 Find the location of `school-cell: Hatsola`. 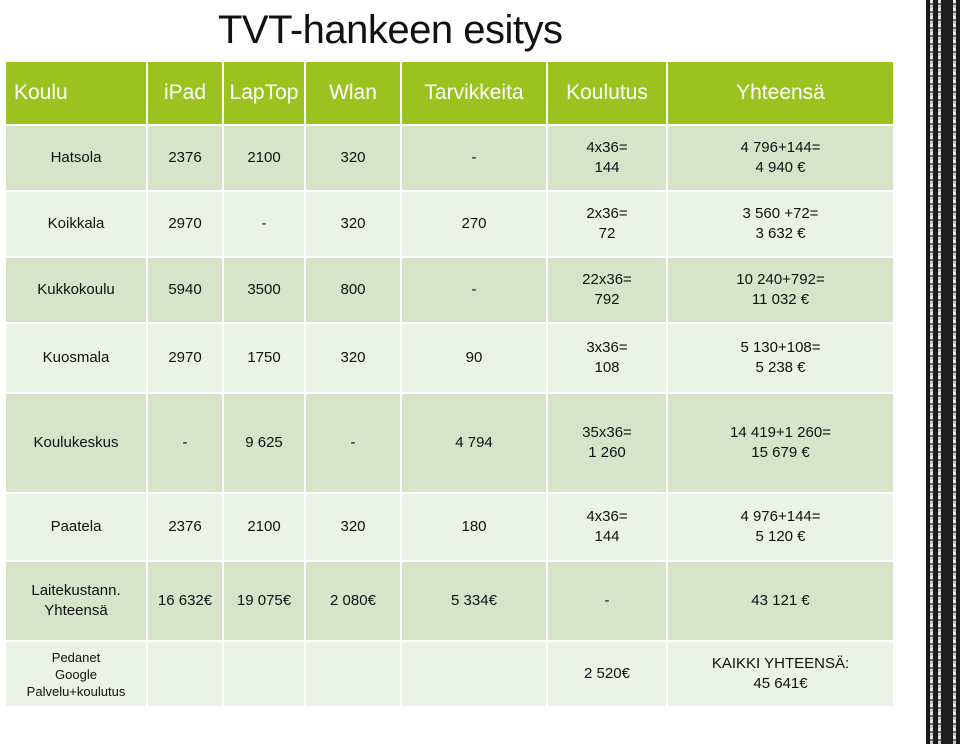

school-cell: Hatsola is located at coordinates (76, 158).